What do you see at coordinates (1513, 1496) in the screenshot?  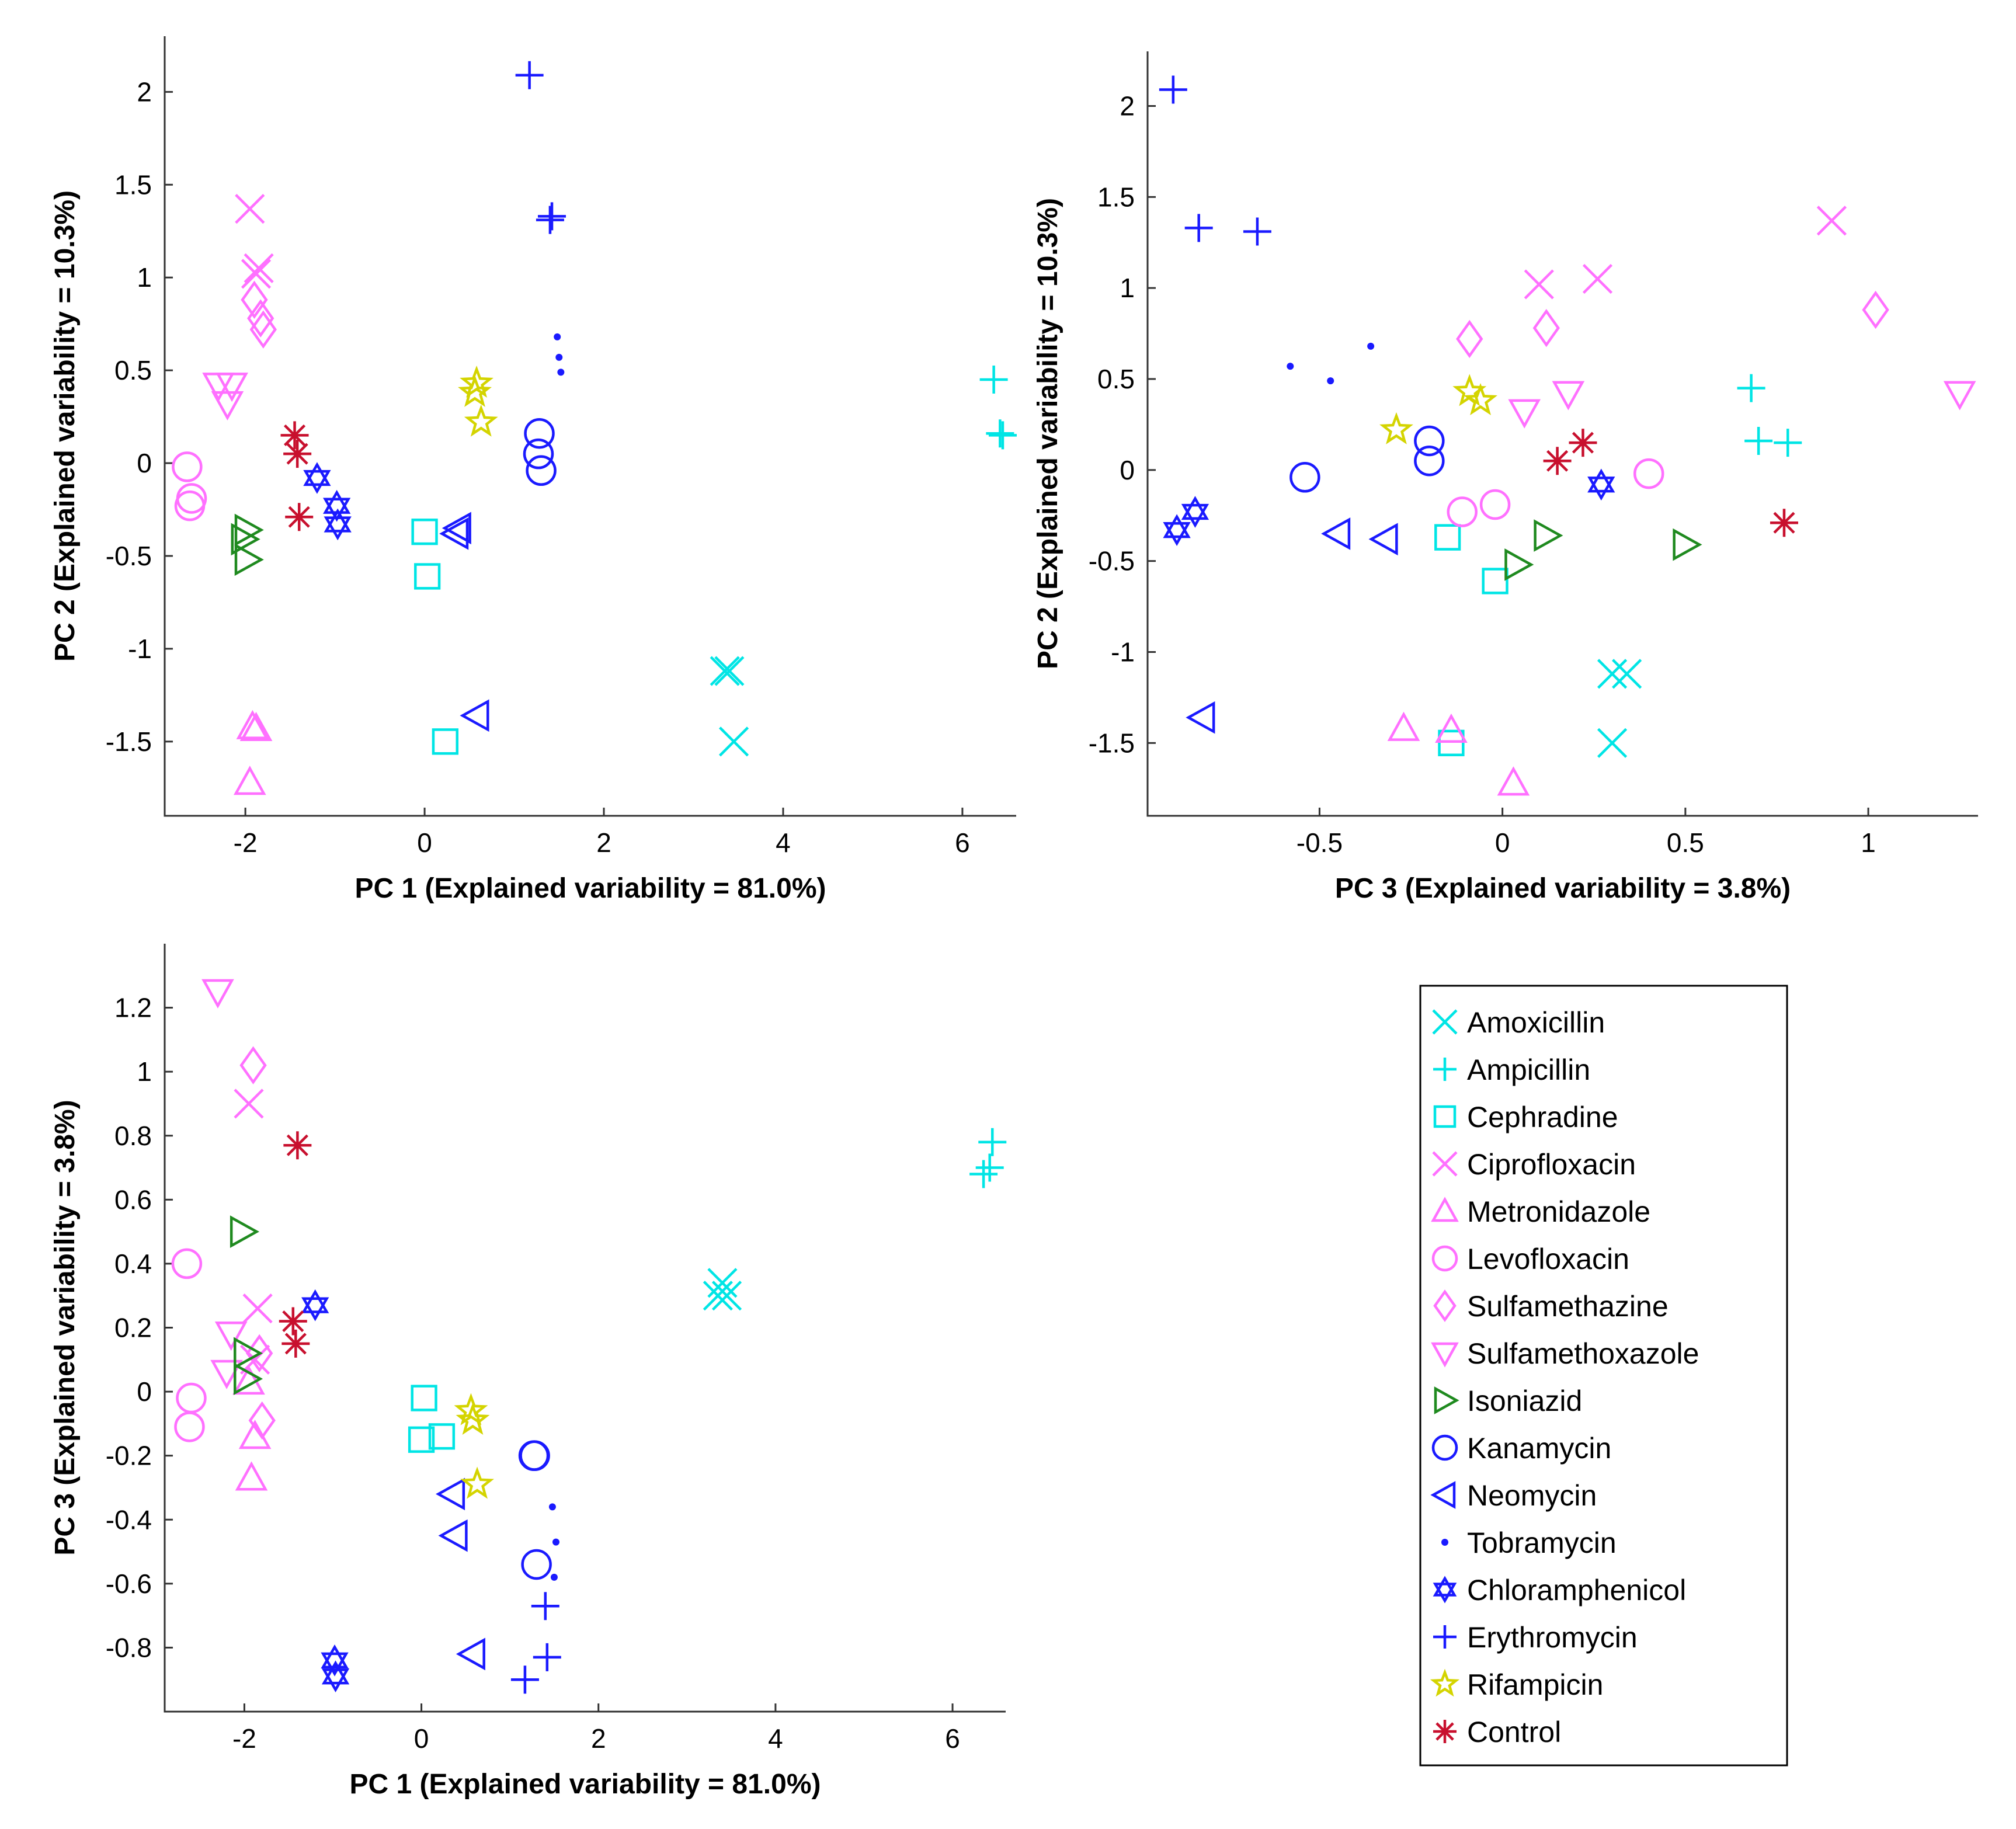 I see `legend-item-neomycin: Neomycin` at bounding box center [1513, 1496].